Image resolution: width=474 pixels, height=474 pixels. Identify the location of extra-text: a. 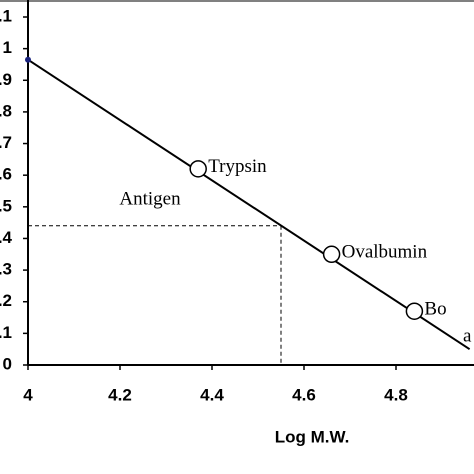
(467, 335).